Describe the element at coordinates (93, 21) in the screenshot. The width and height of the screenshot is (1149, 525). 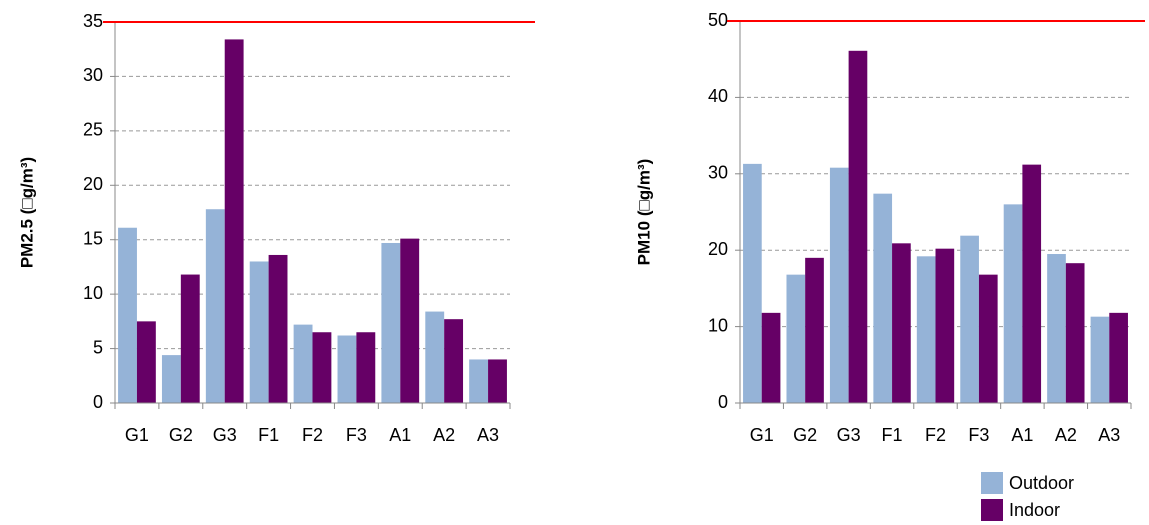
I see `y-tick-label: 35` at that location.